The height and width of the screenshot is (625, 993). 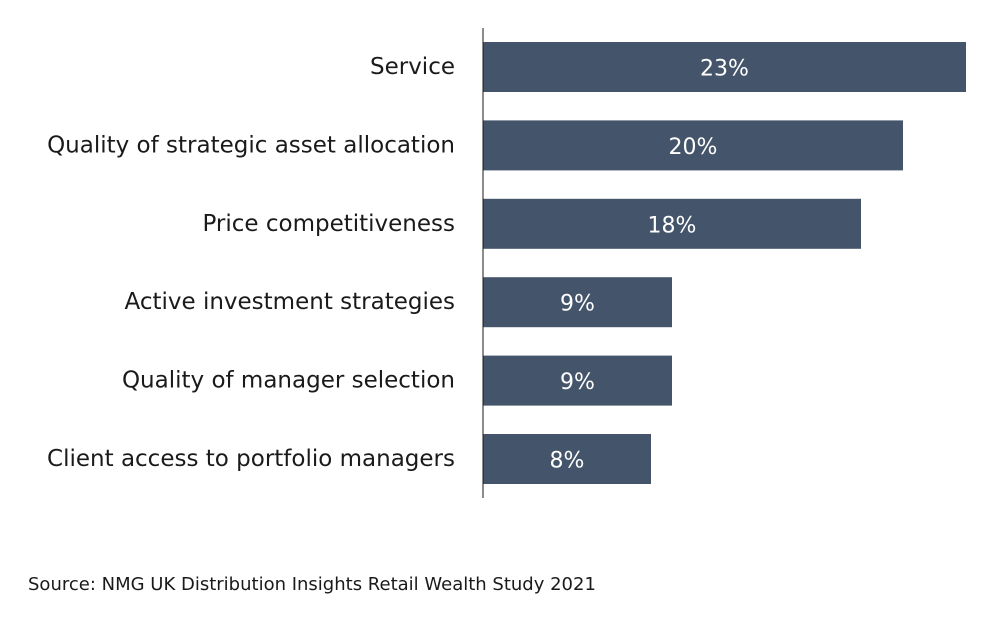 What do you see at coordinates (724, 69) in the screenshot?
I see `data-label: 23%` at bounding box center [724, 69].